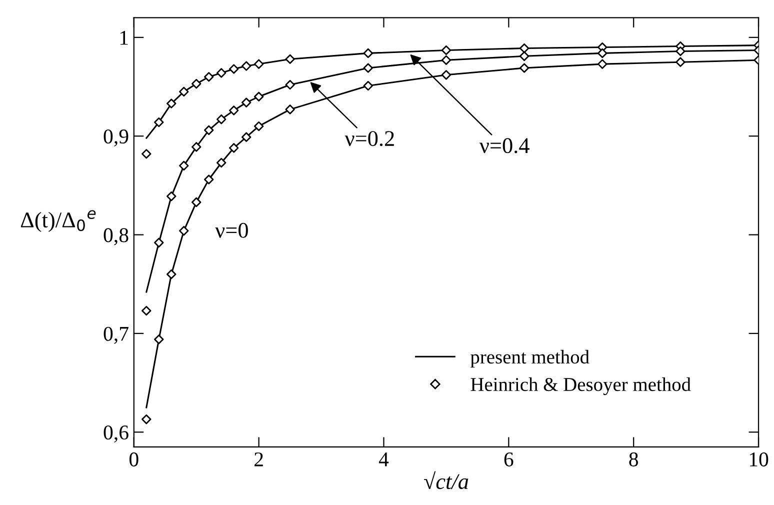 The height and width of the screenshot is (505, 774). What do you see at coordinates (759, 459) in the screenshot?
I see `x-tick-label: 10` at bounding box center [759, 459].